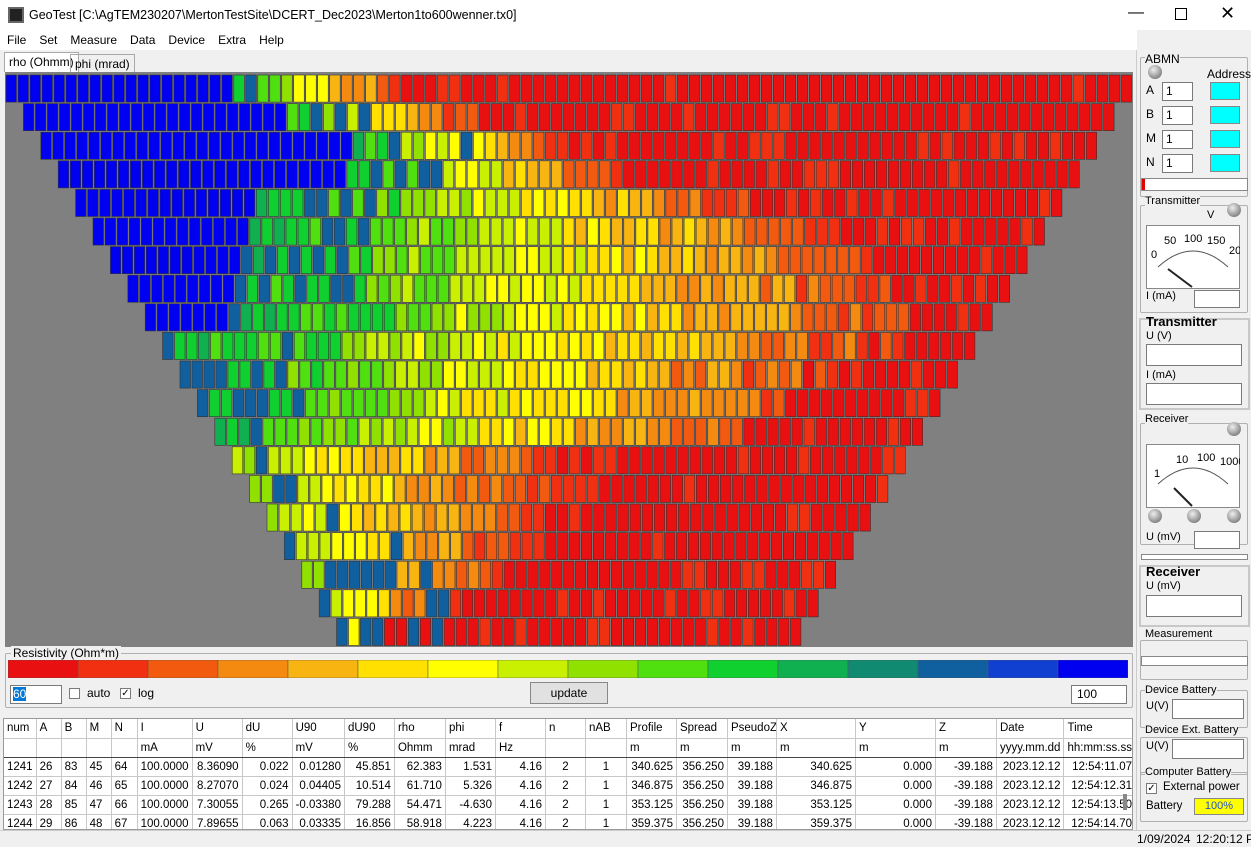  Describe the element at coordinates (48, 40) in the screenshot. I see `menu-item: Set` at that location.